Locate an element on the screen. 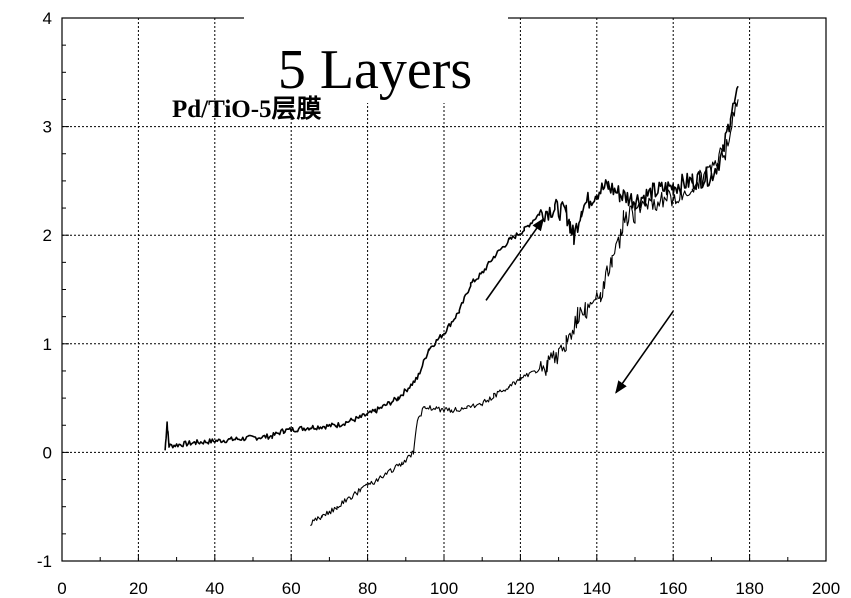 The height and width of the screenshot is (598, 851). x-tick-label: 100 is located at coordinates (444, 588).